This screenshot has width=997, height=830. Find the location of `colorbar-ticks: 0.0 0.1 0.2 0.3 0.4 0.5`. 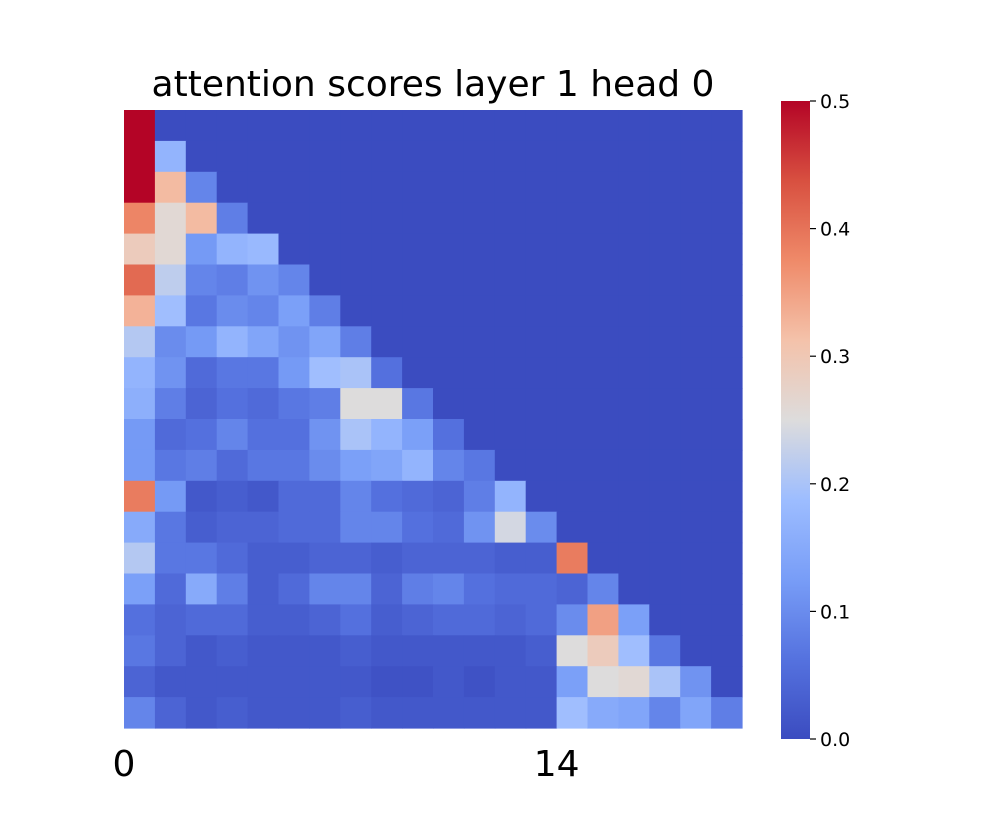

colorbar-ticks: 0.0 0.1 0.2 0.3 0.4 0.5 is located at coordinates (830, 421).